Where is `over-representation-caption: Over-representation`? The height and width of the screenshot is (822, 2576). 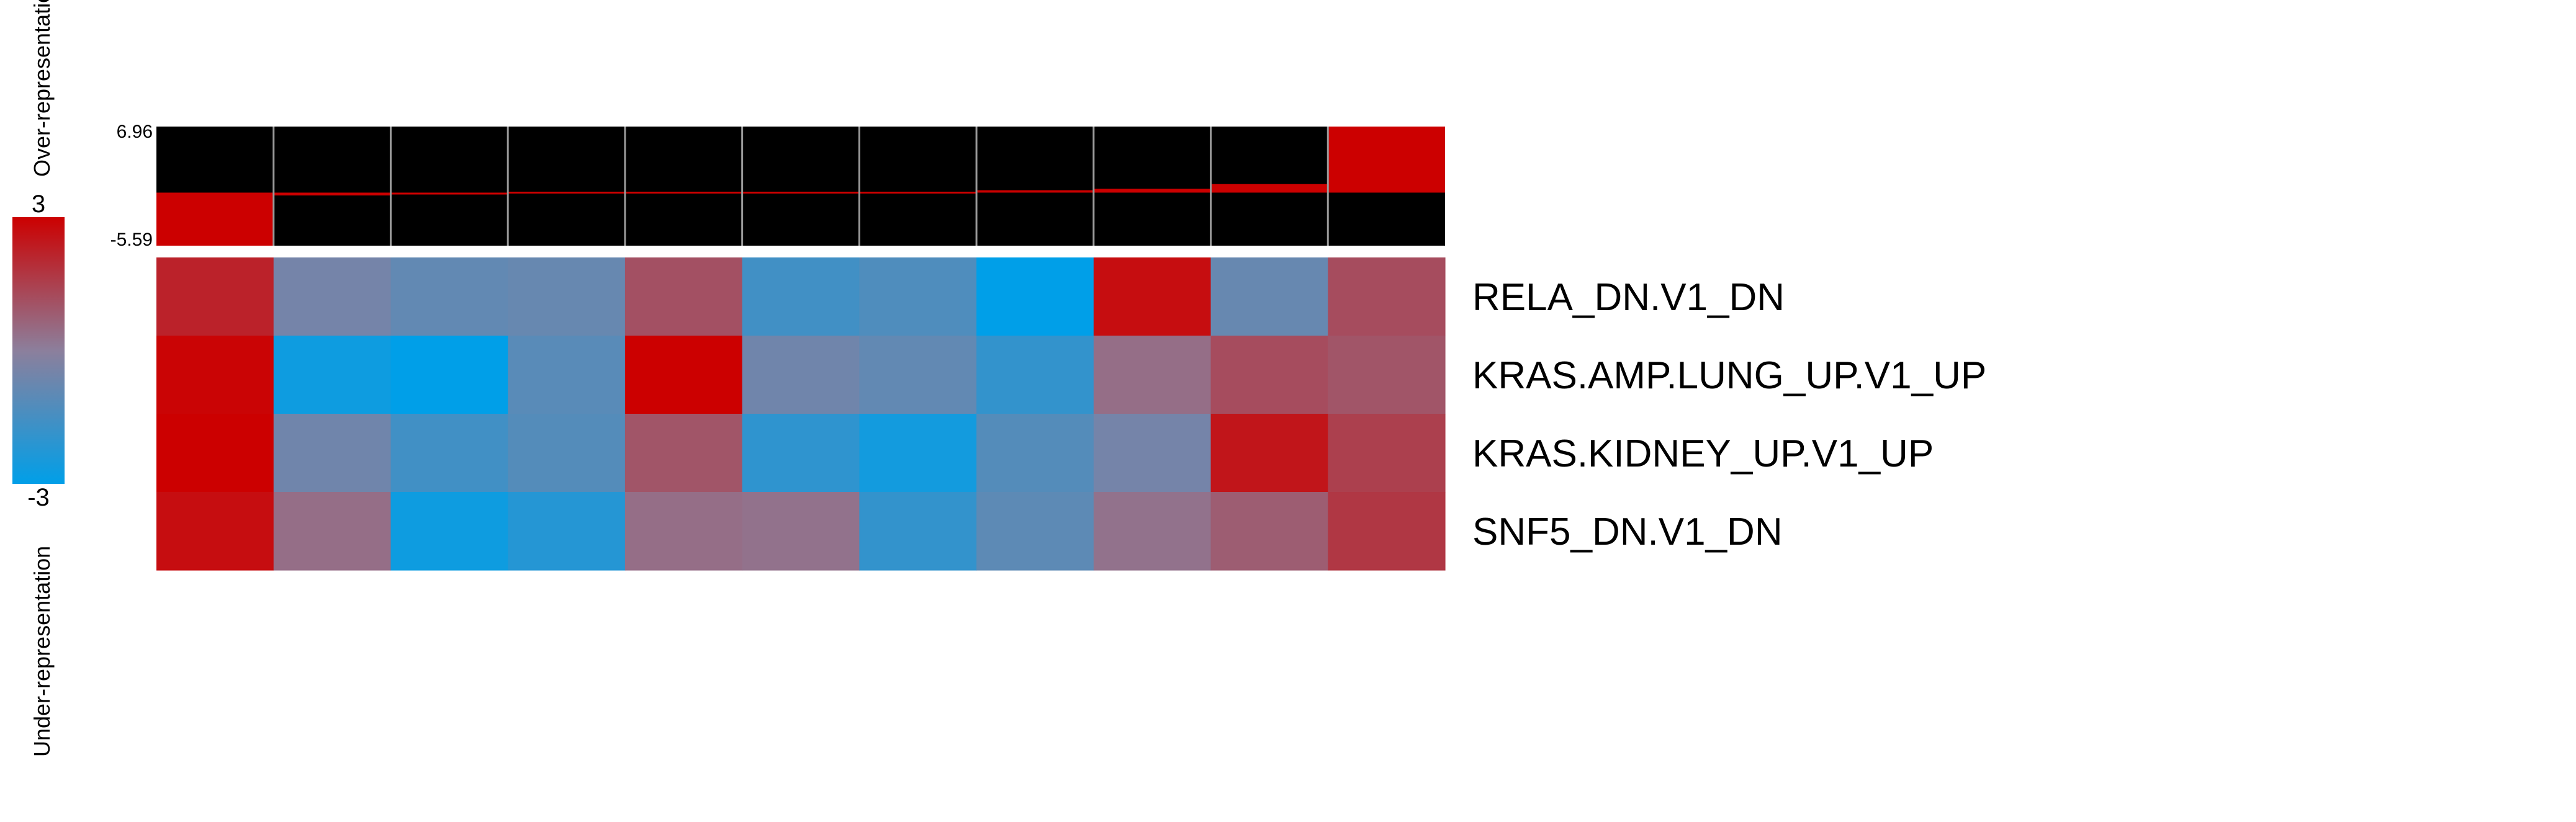
over-representation-caption: Over-representation is located at coordinates (42, 89).